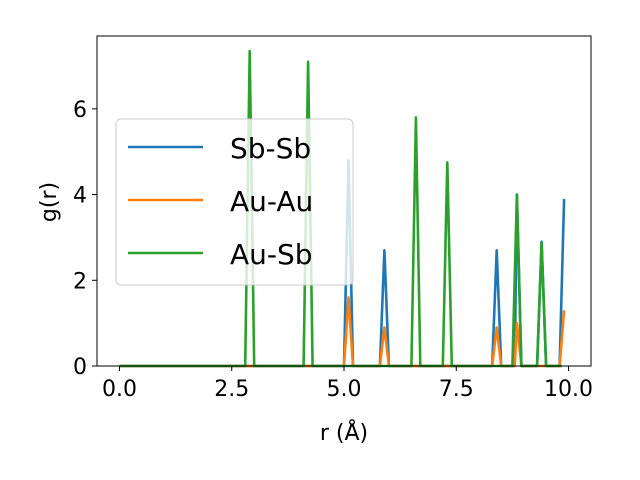 Image resolution: width=640 pixels, height=480 pixels. I want to click on x-tick-label: 5.0, so click(344, 389).